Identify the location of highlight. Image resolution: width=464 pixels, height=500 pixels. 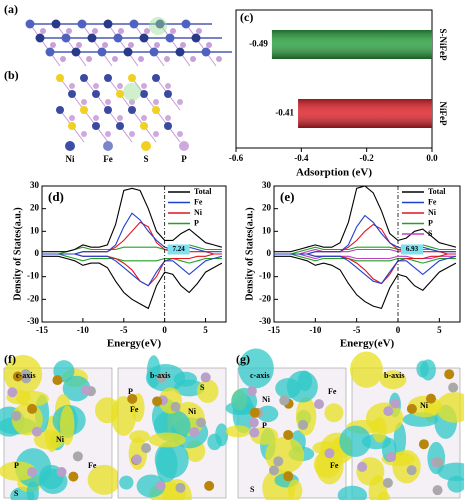
(132, 92).